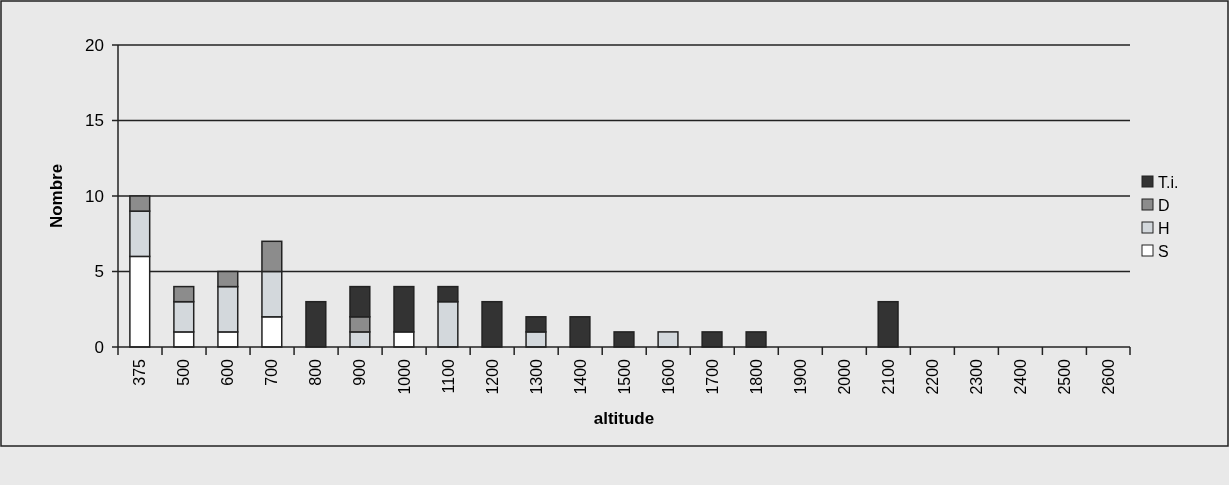 This screenshot has width=1229, height=485. Describe the element at coordinates (932, 376) in the screenshot. I see `x-tick-label: 2200` at that location.